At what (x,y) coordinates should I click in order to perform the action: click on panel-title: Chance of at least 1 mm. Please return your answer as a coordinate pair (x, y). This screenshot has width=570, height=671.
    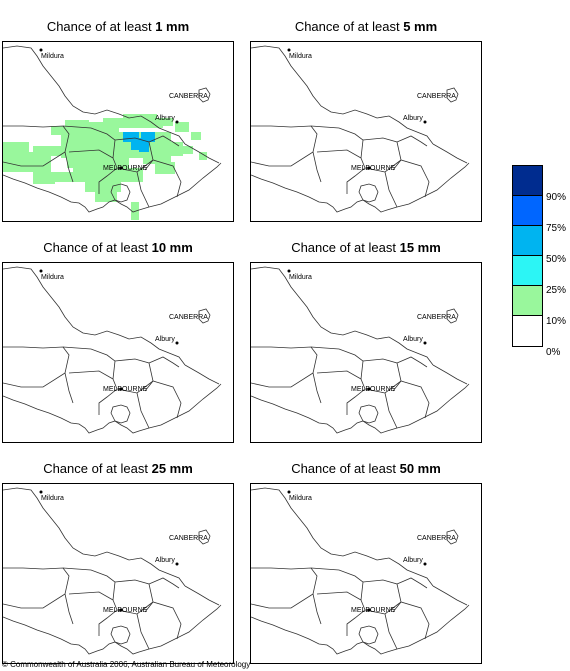
    Looking at the image, I should click on (118, 26).